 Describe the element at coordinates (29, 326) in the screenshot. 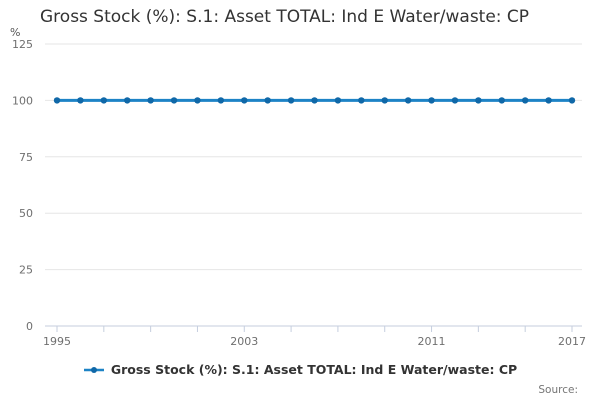

I see `y-tick-label: 0` at that location.